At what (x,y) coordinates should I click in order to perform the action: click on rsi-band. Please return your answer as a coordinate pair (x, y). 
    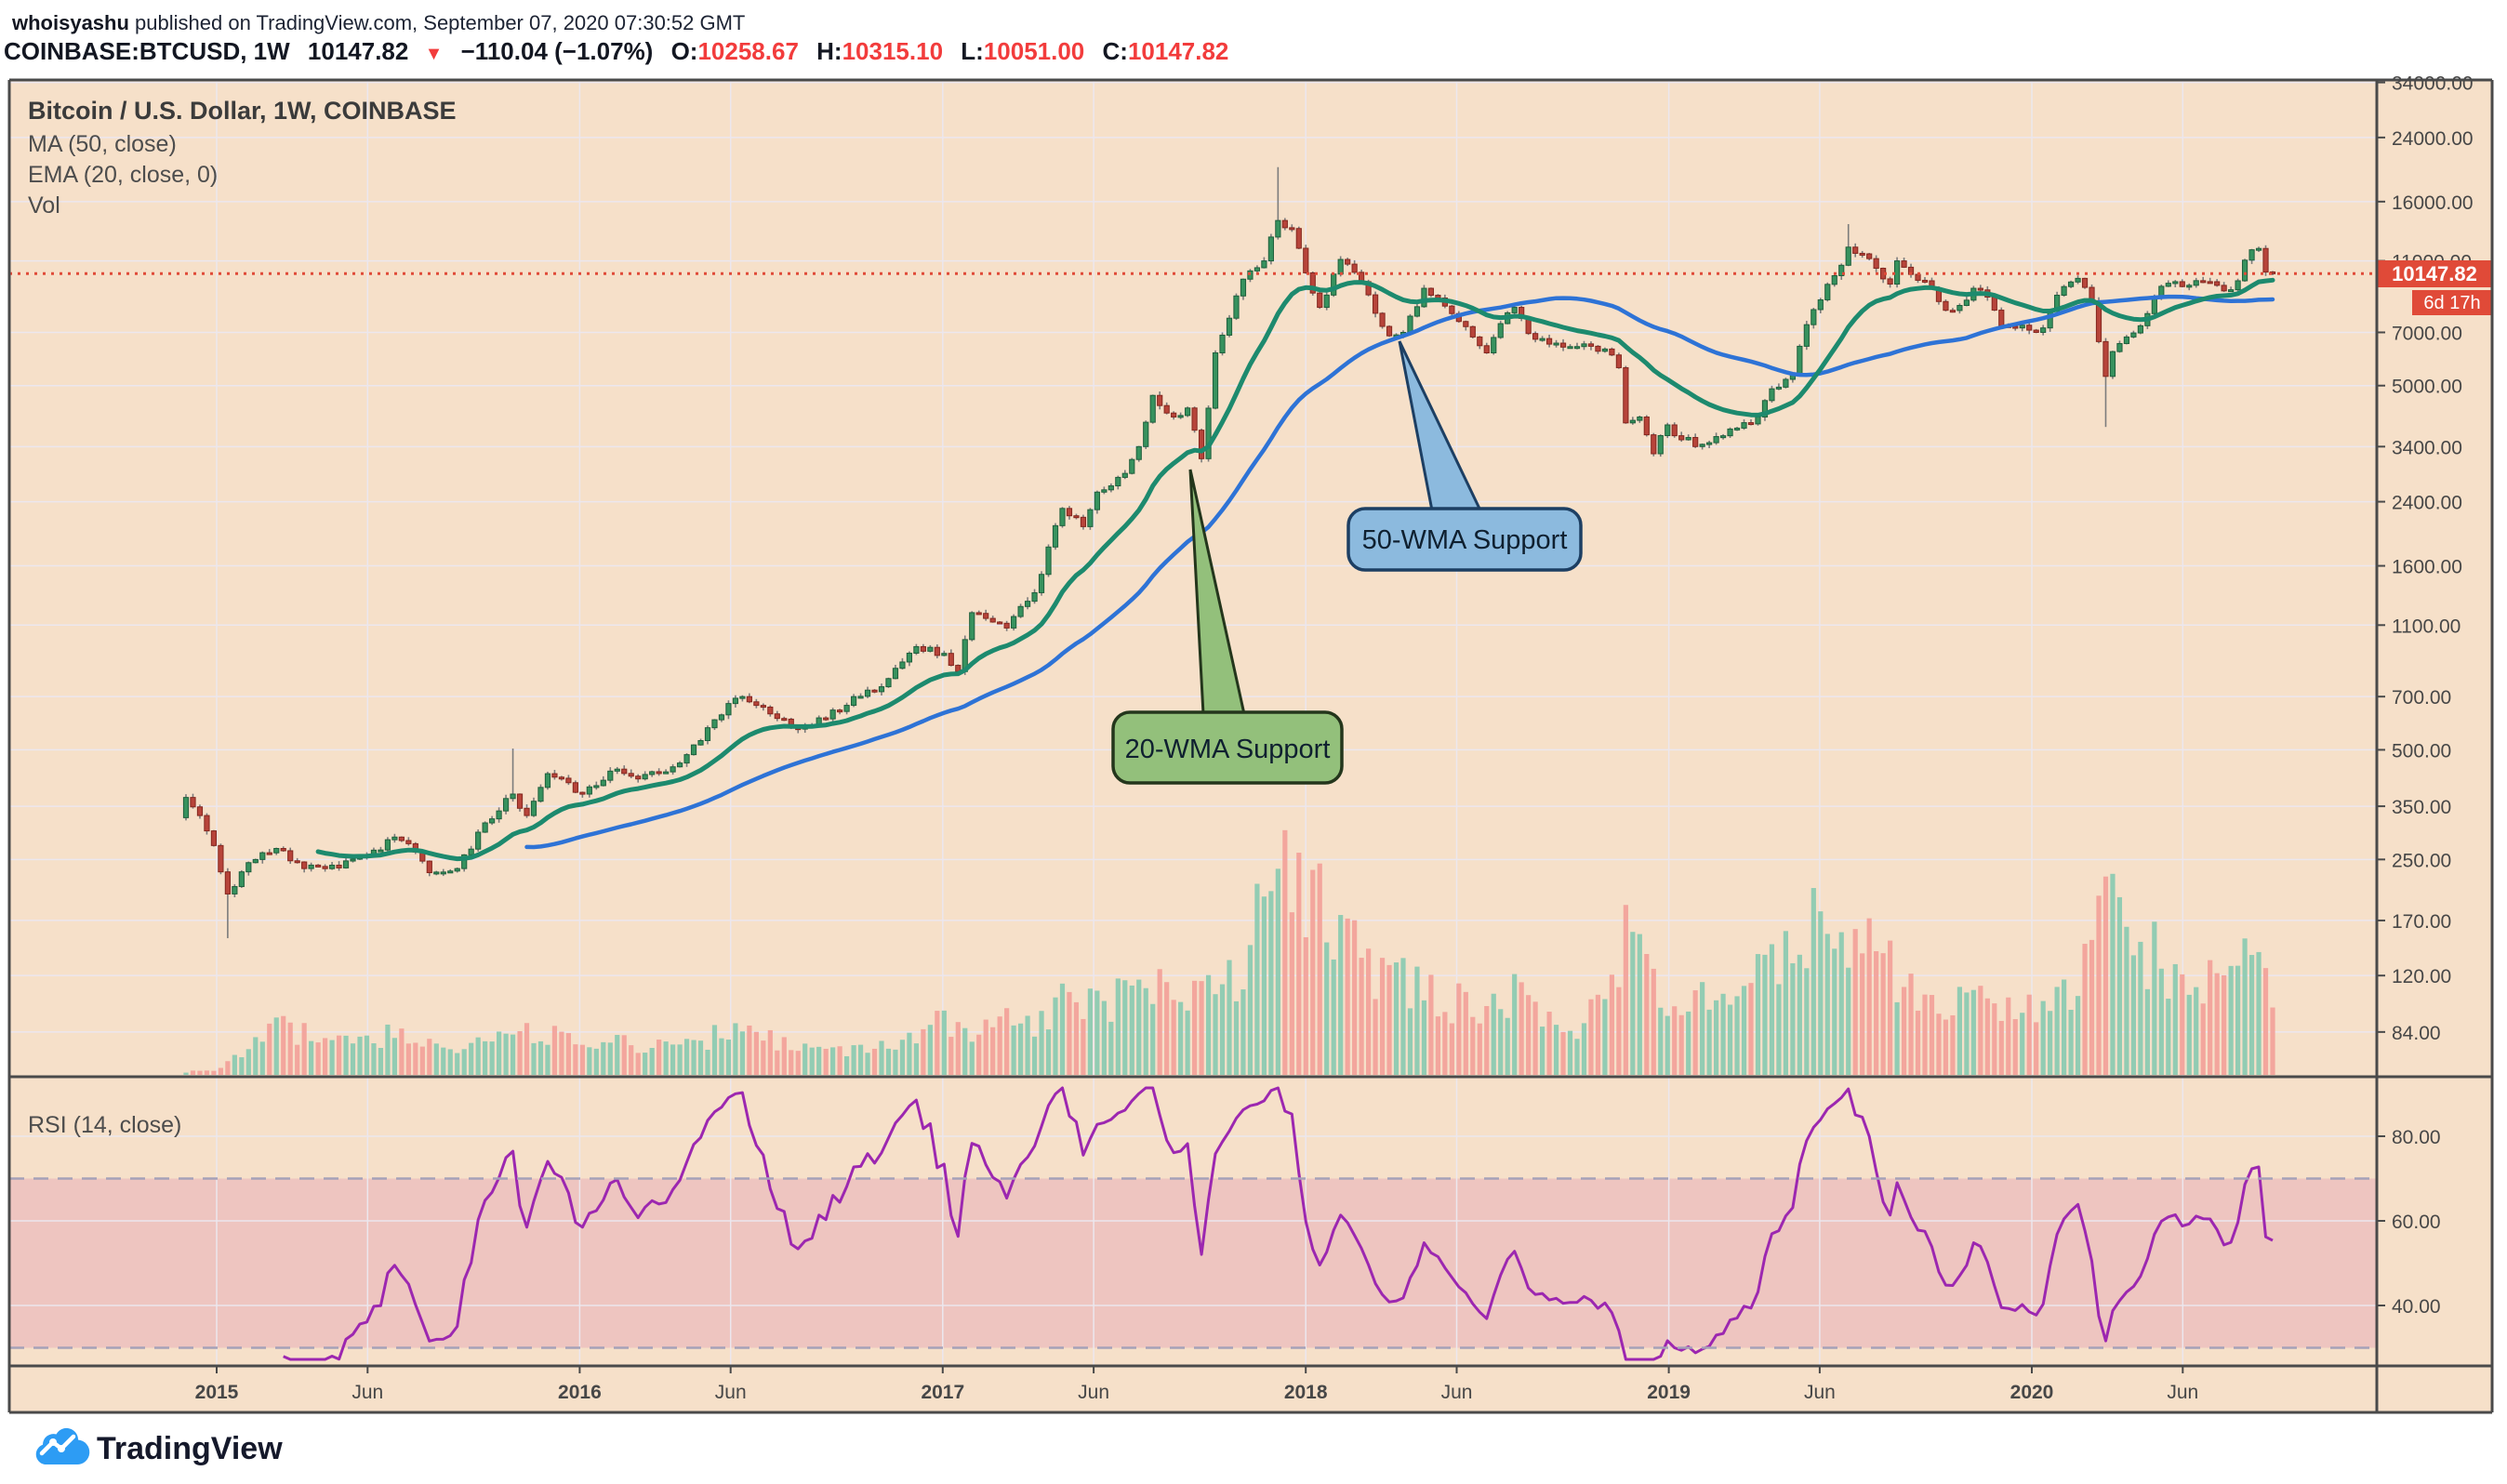
    Looking at the image, I should click on (1193, 1263).